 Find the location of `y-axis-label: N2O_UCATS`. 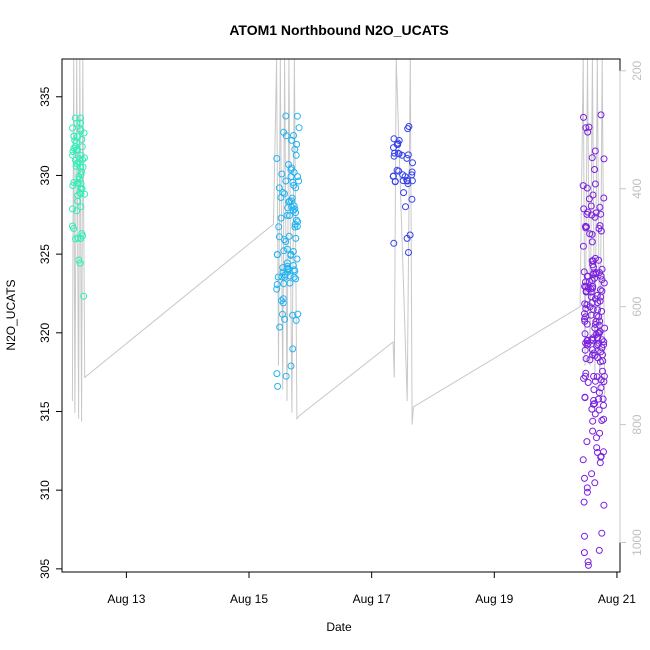

y-axis-label: N2O_UCATS is located at coordinates (11, 314).